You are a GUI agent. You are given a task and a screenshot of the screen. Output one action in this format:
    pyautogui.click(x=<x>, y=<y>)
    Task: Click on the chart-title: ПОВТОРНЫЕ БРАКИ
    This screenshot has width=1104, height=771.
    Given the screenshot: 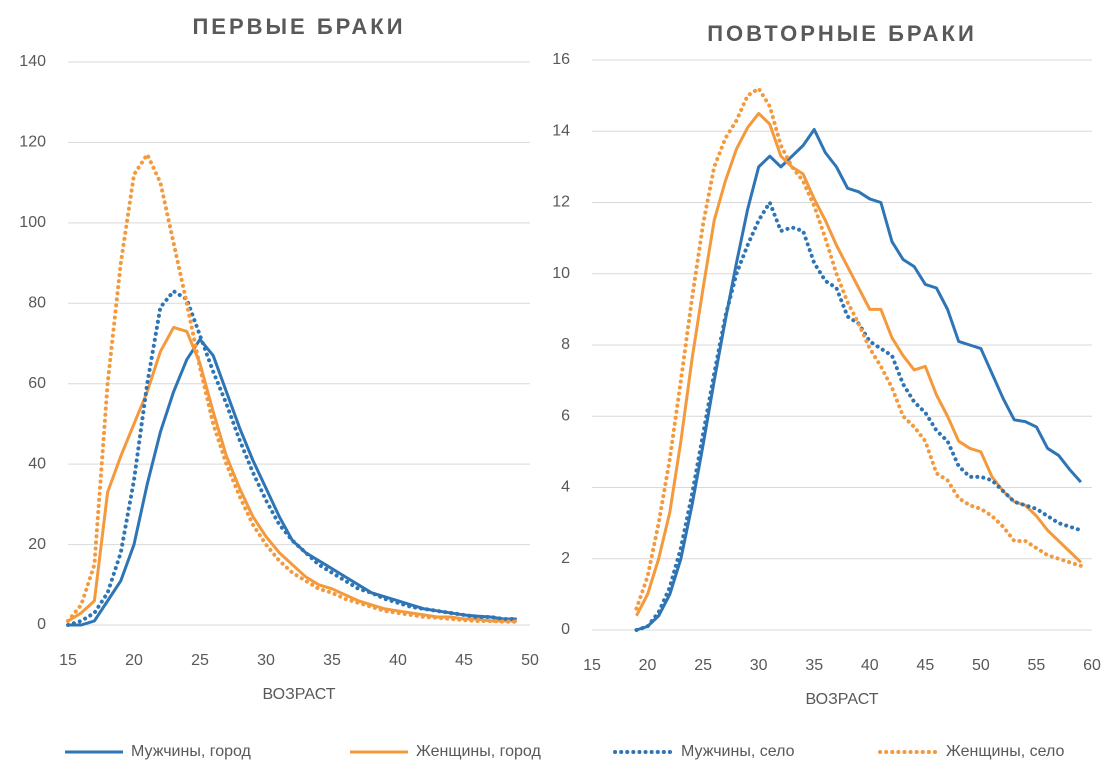 What is the action you would take?
    pyautogui.click(x=842, y=33)
    